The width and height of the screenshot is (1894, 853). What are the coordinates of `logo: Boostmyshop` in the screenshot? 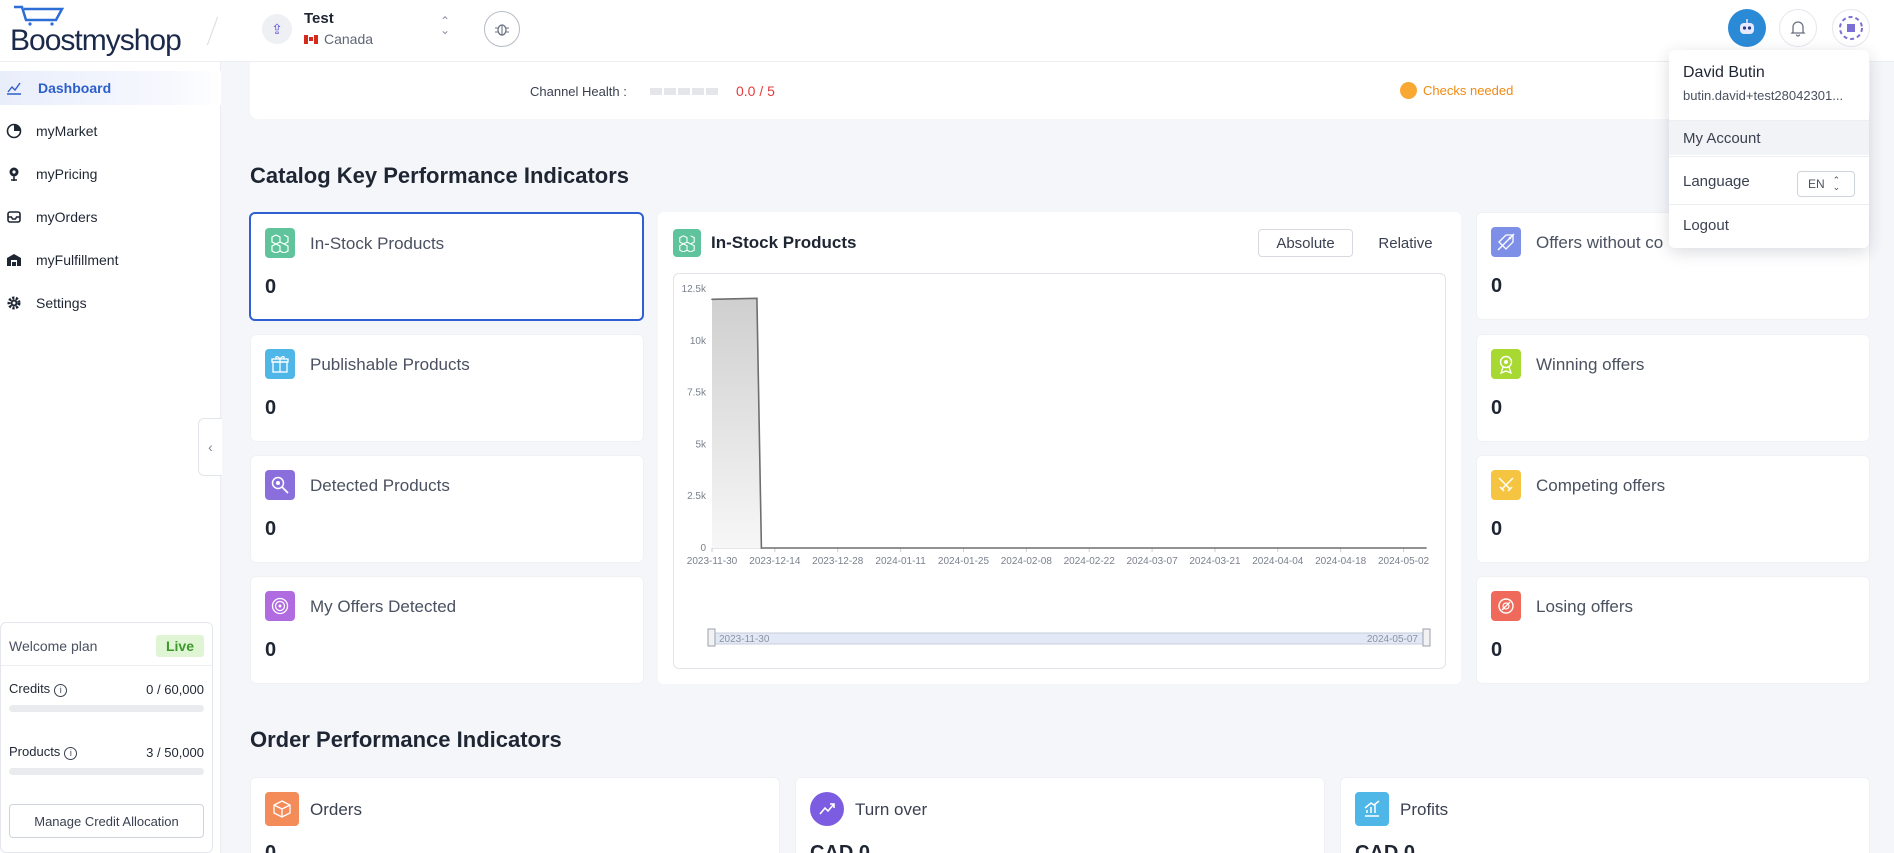 It's located at (96, 31).